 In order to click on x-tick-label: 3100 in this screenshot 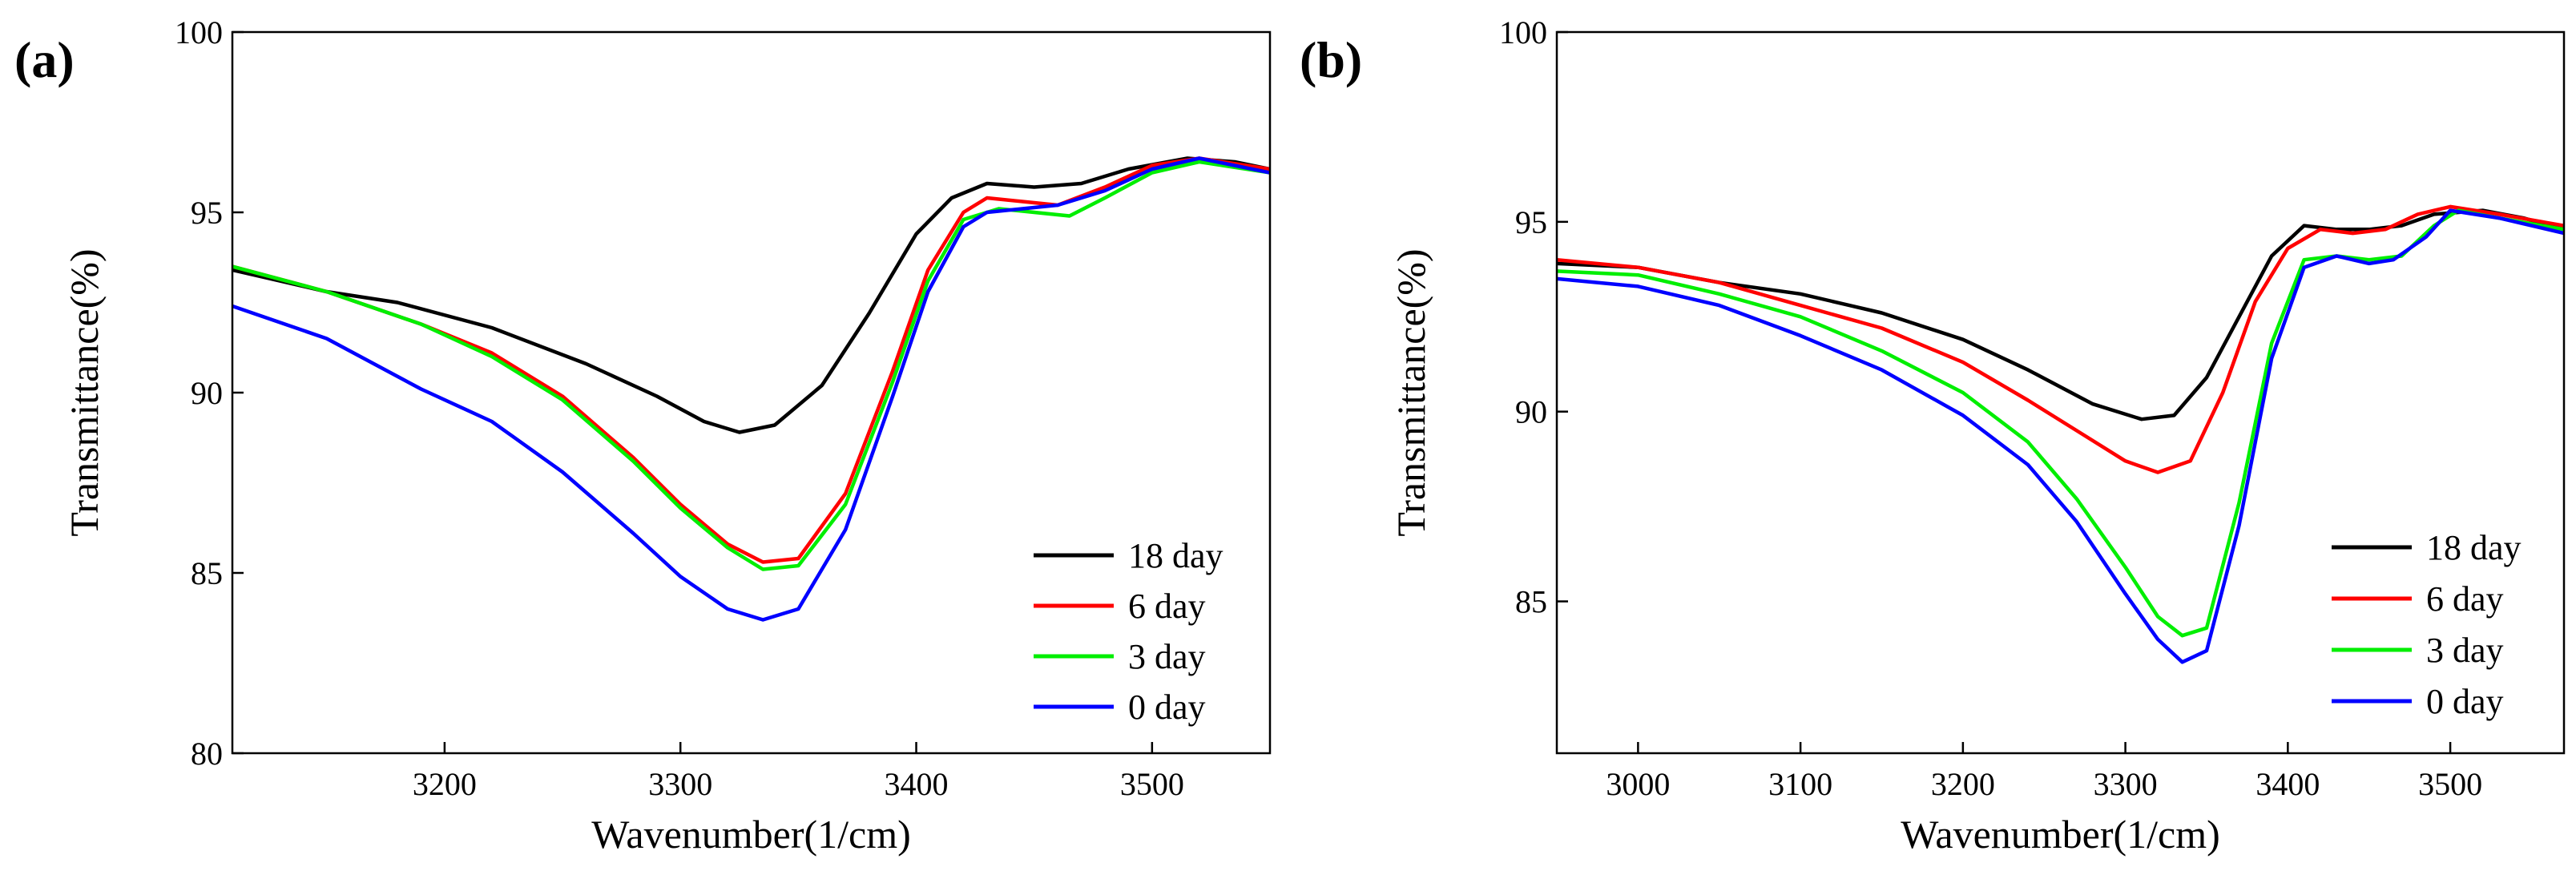, I will do `click(1800, 784)`.